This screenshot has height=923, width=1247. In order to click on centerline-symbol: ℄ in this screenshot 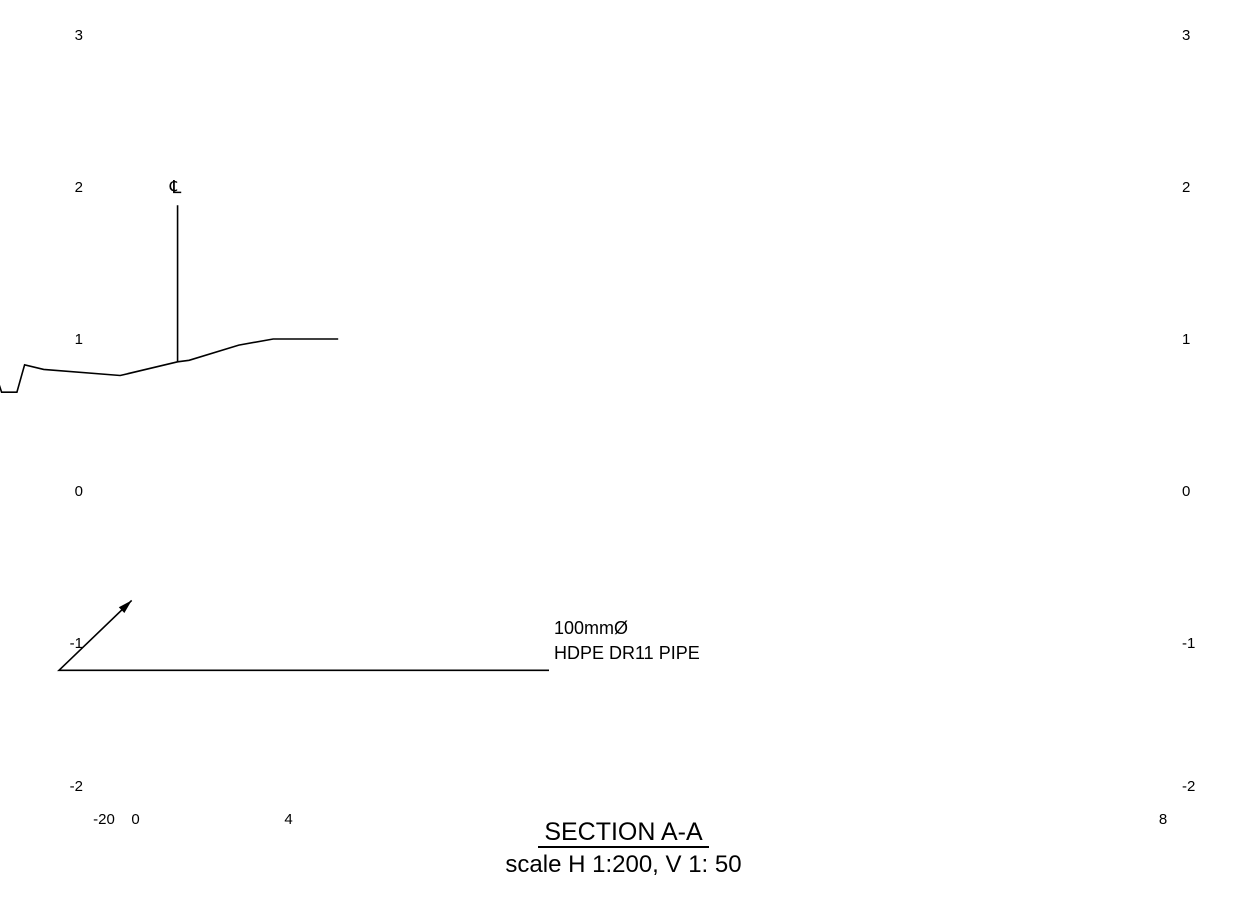, I will do `click(175, 187)`.